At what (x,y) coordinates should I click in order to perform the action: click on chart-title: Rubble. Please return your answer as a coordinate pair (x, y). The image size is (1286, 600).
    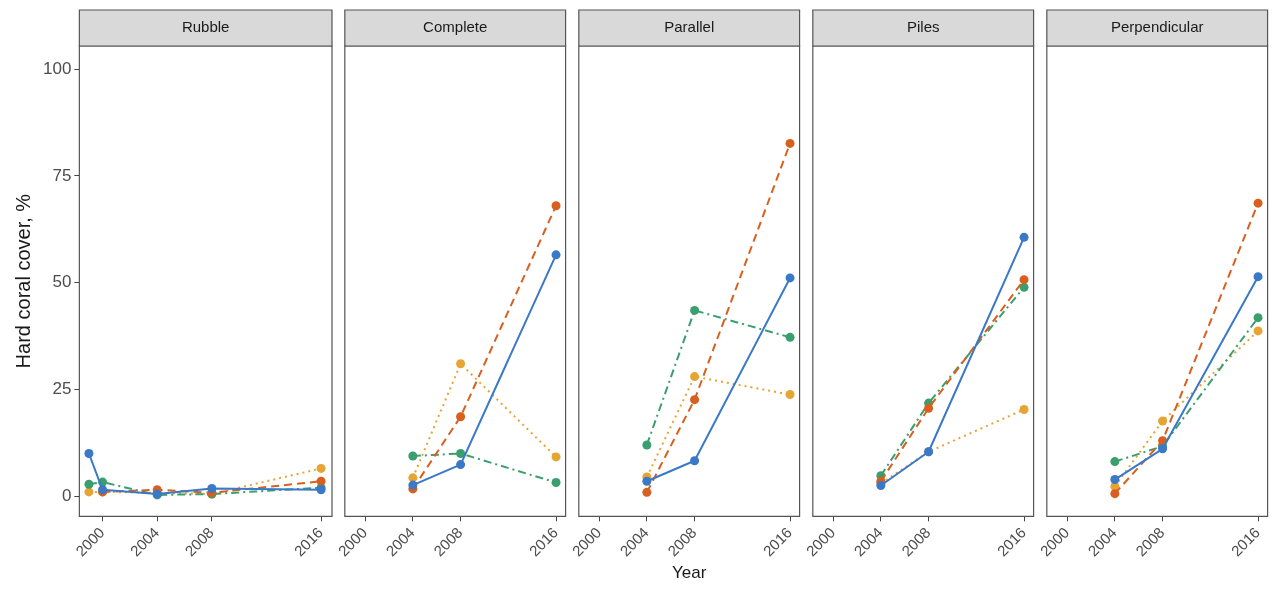
    Looking at the image, I should click on (205, 27).